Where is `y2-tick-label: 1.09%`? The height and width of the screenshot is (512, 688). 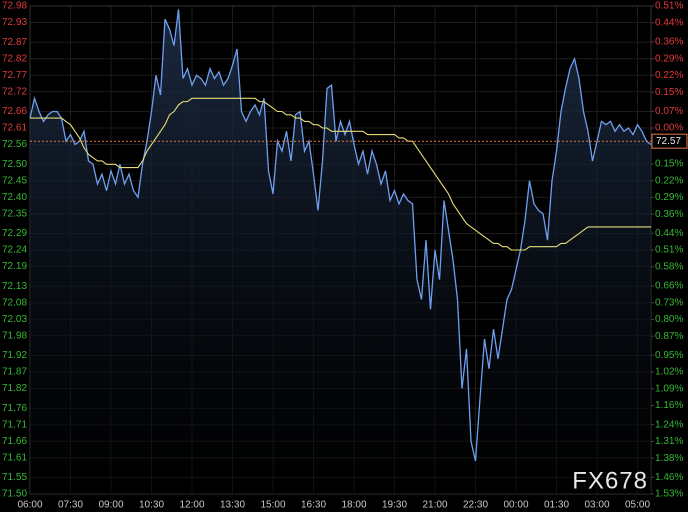 y2-tick-label: 1.09% is located at coordinates (669, 388).